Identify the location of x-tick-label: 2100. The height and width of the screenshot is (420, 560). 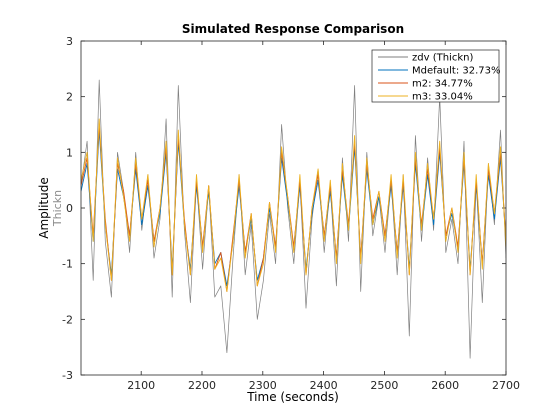
(141, 385).